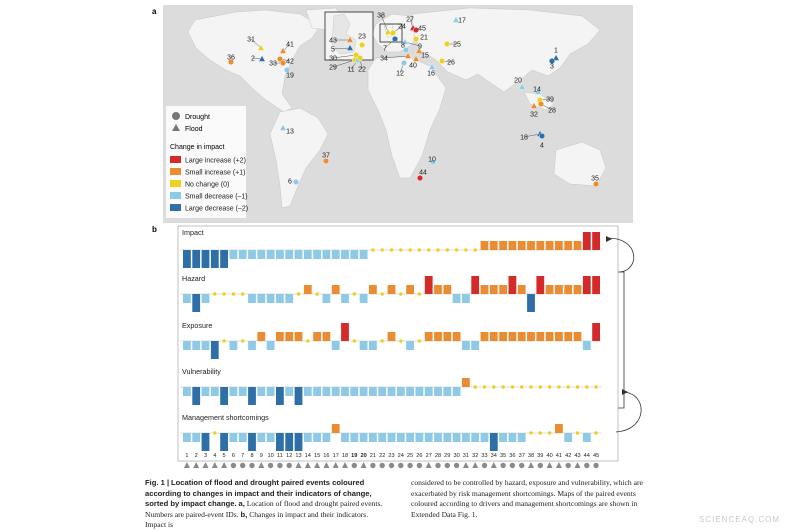 The image size is (800, 531). I want to click on map-event-label: 39, so click(550, 100).